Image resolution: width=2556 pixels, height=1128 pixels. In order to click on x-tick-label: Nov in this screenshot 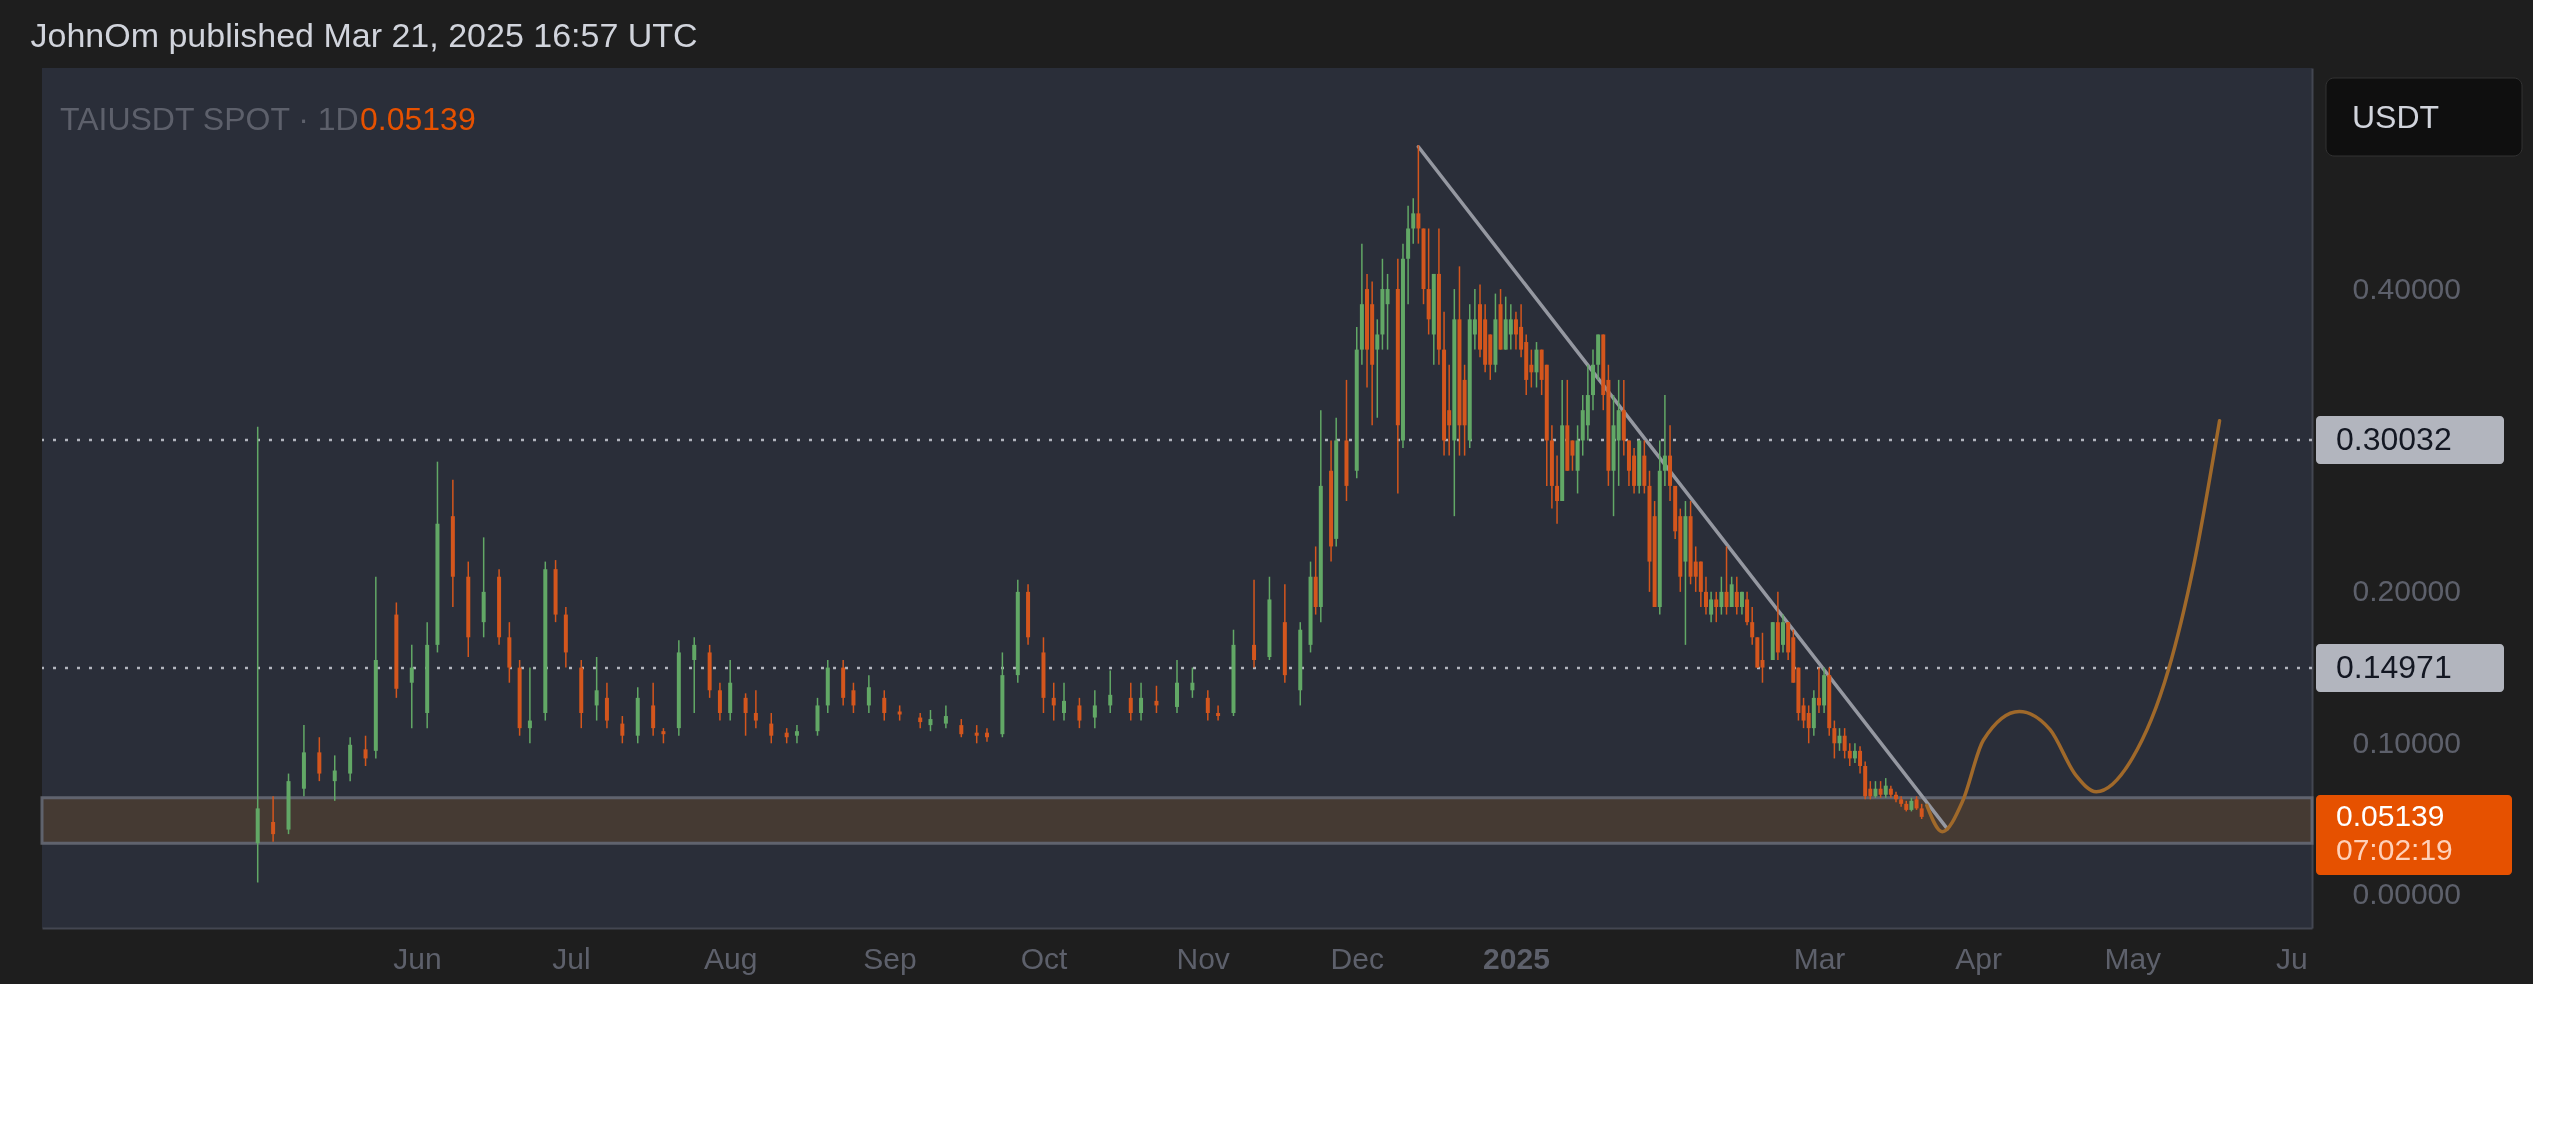, I will do `click(1203, 958)`.